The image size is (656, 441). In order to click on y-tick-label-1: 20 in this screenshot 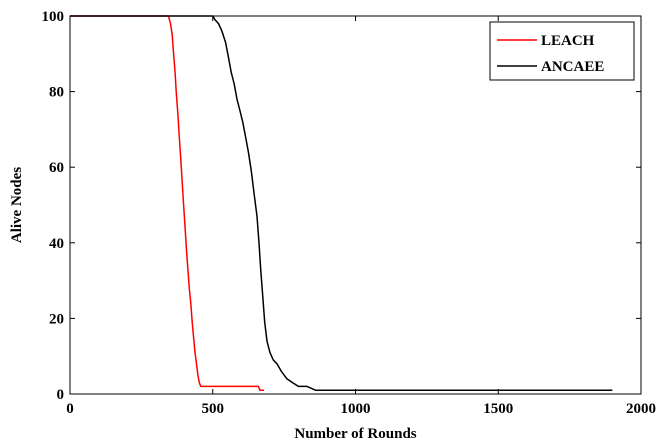, I will do `click(56, 319)`.